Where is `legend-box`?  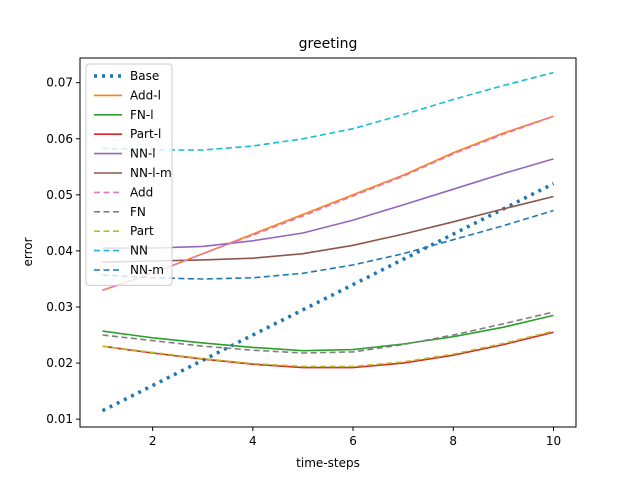 legend-box is located at coordinates (129, 174).